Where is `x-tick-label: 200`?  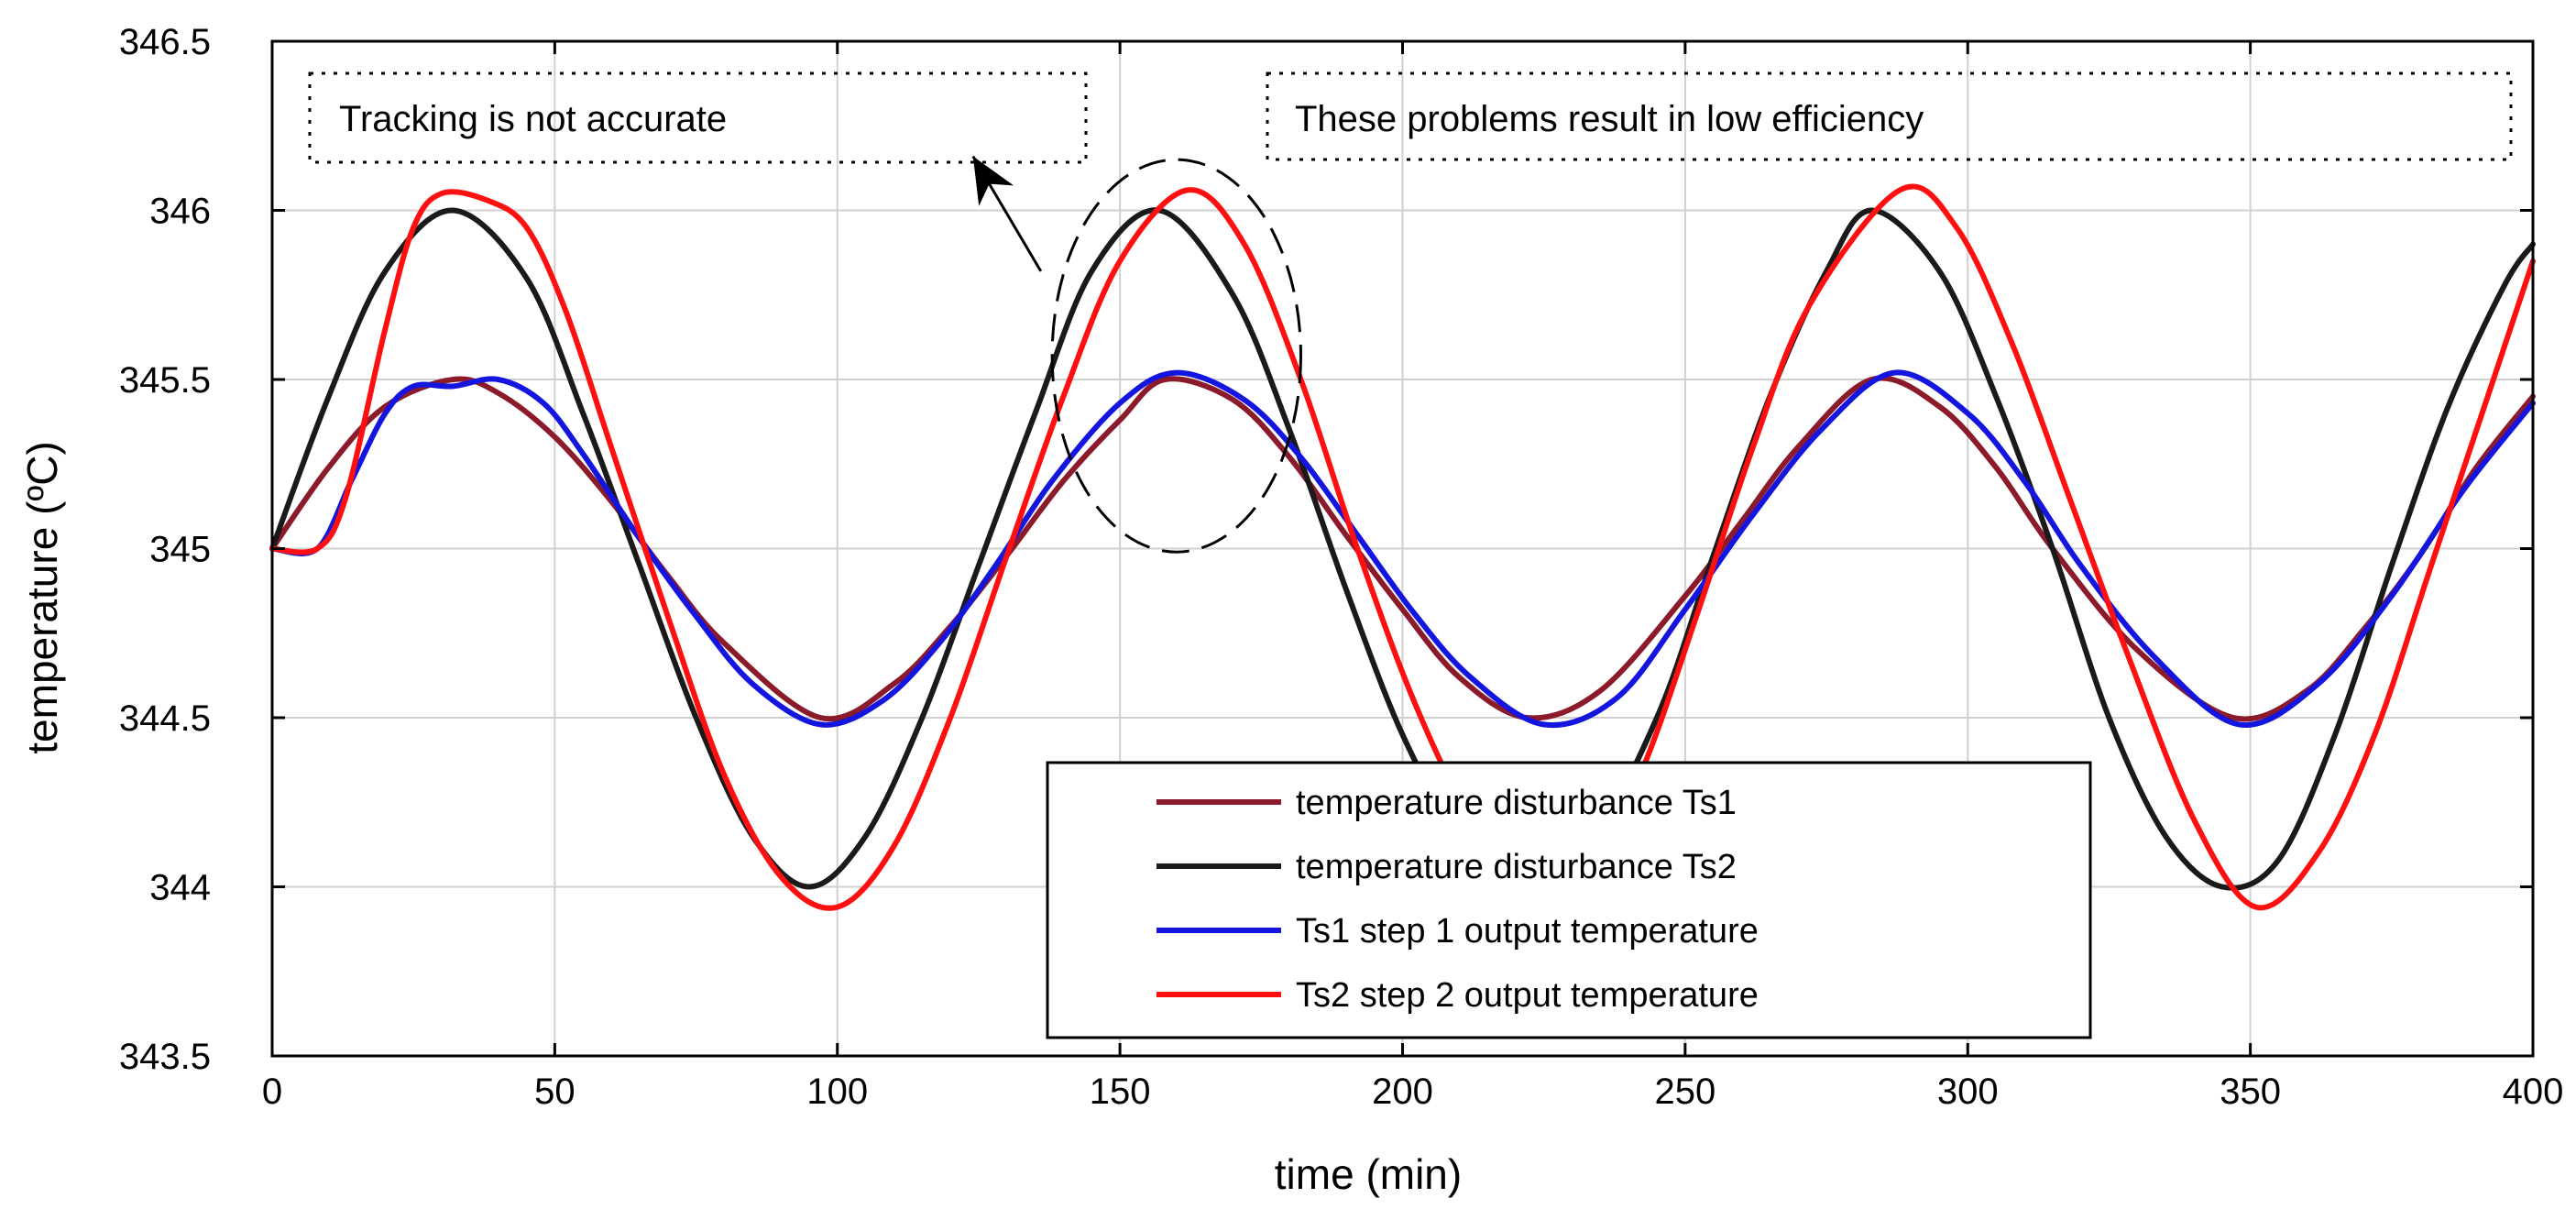
x-tick-label: 200 is located at coordinates (1402, 1092).